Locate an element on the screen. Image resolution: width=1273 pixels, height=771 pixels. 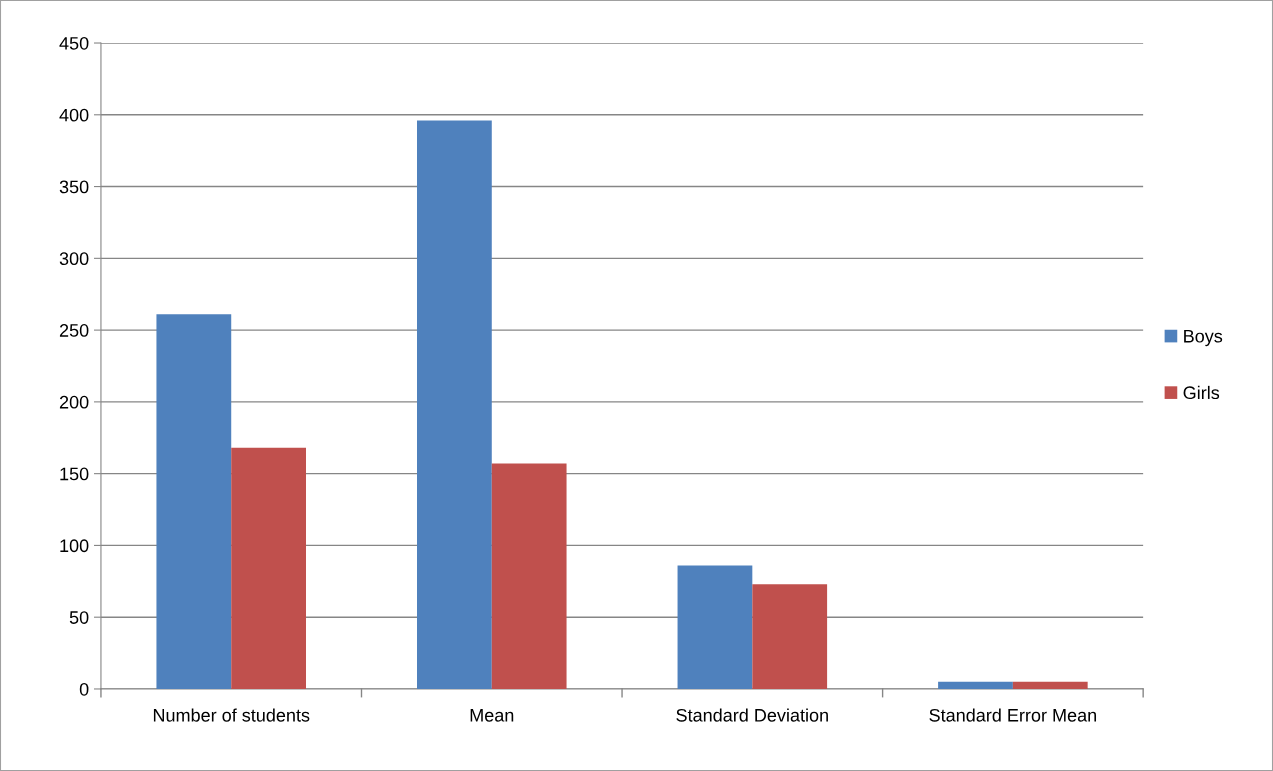
y-tick-label: 50 is located at coordinates (79, 617).